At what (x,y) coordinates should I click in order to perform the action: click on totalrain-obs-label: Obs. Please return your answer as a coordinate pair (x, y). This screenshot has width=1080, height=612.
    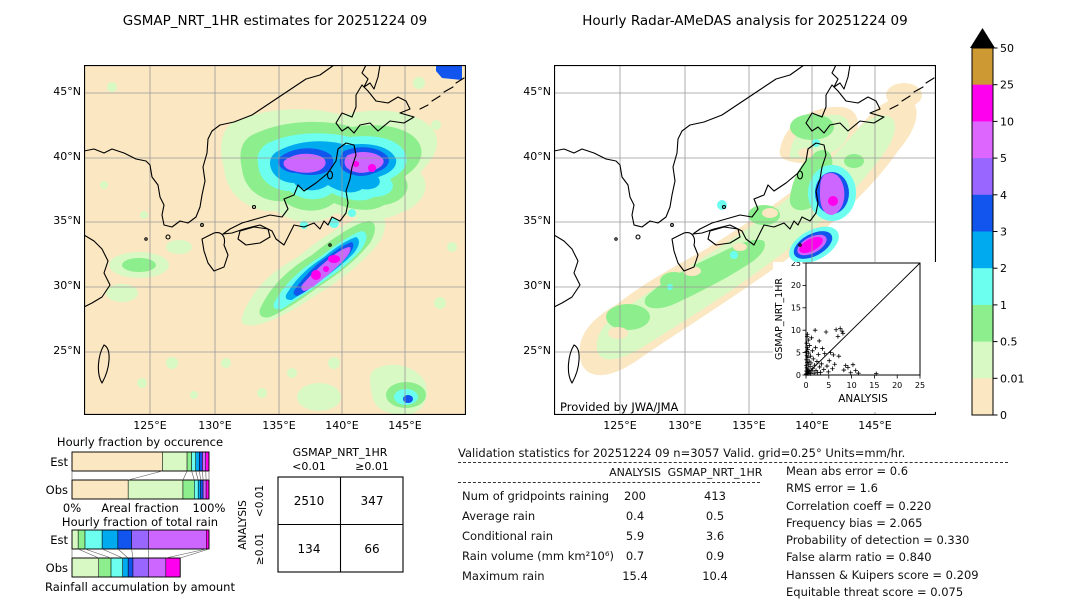
    Looking at the image, I should click on (57, 568).